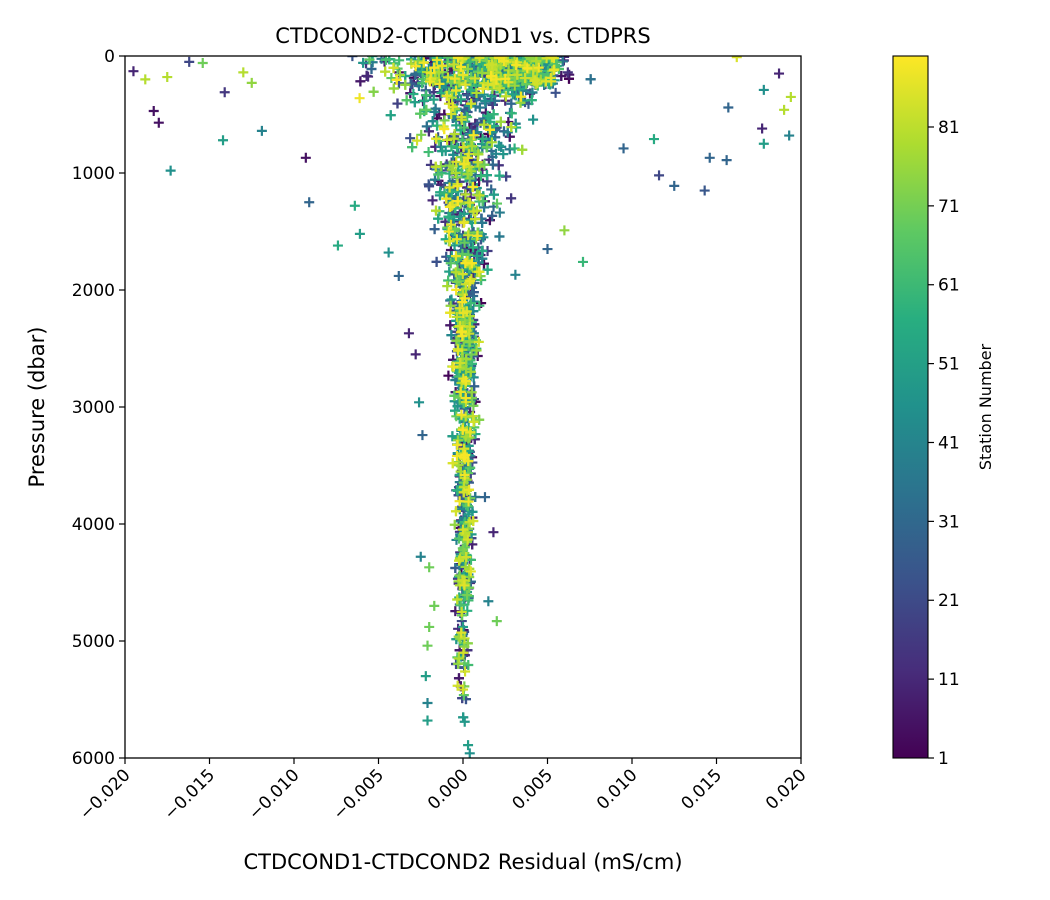  Describe the element at coordinates (949, 128) in the screenshot. I see `colorbar-tick-label: 81` at that location.